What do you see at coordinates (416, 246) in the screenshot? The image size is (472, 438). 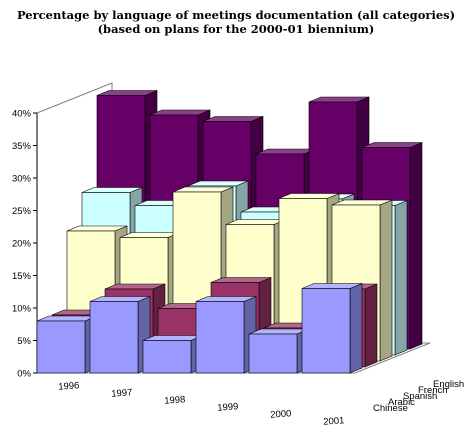 I see `bar-side-english-2001` at bounding box center [416, 246].